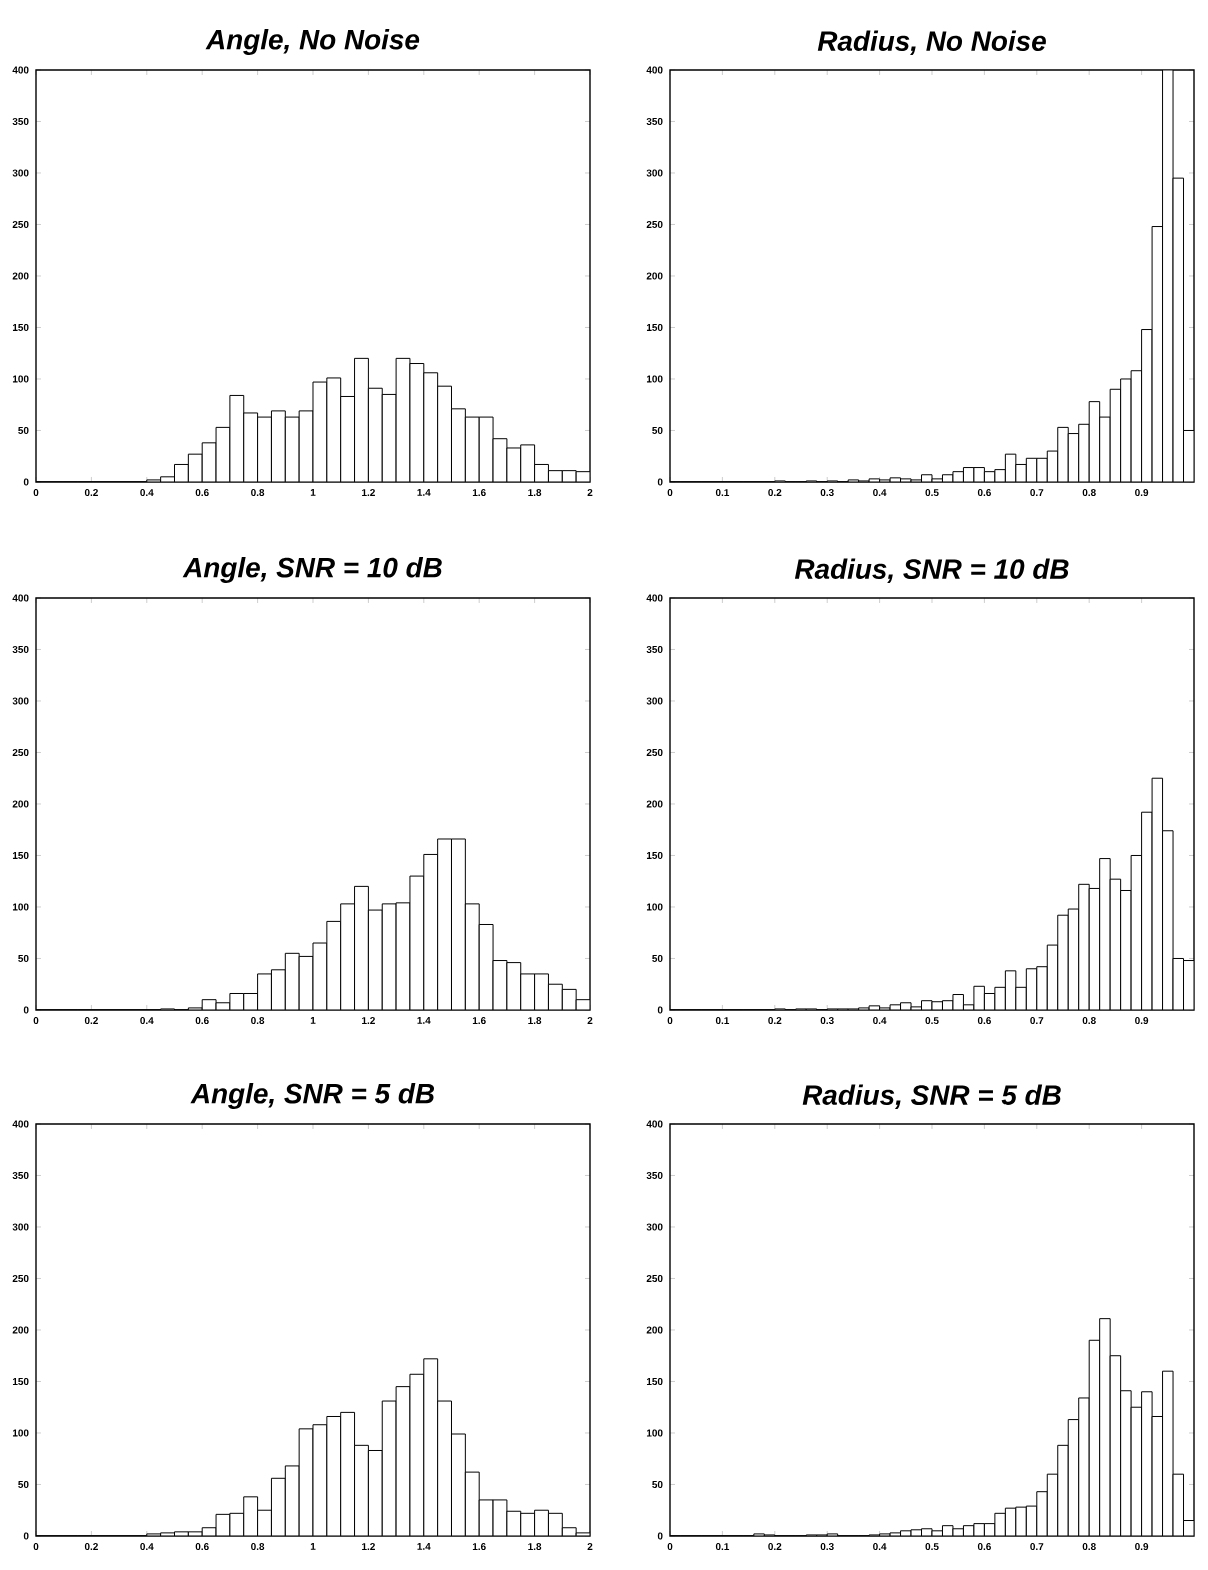  What do you see at coordinates (312, 569) in the screenshot?
I see `chart-title: Angle, SNR = 10 dB` at bounding box center [312, 569].